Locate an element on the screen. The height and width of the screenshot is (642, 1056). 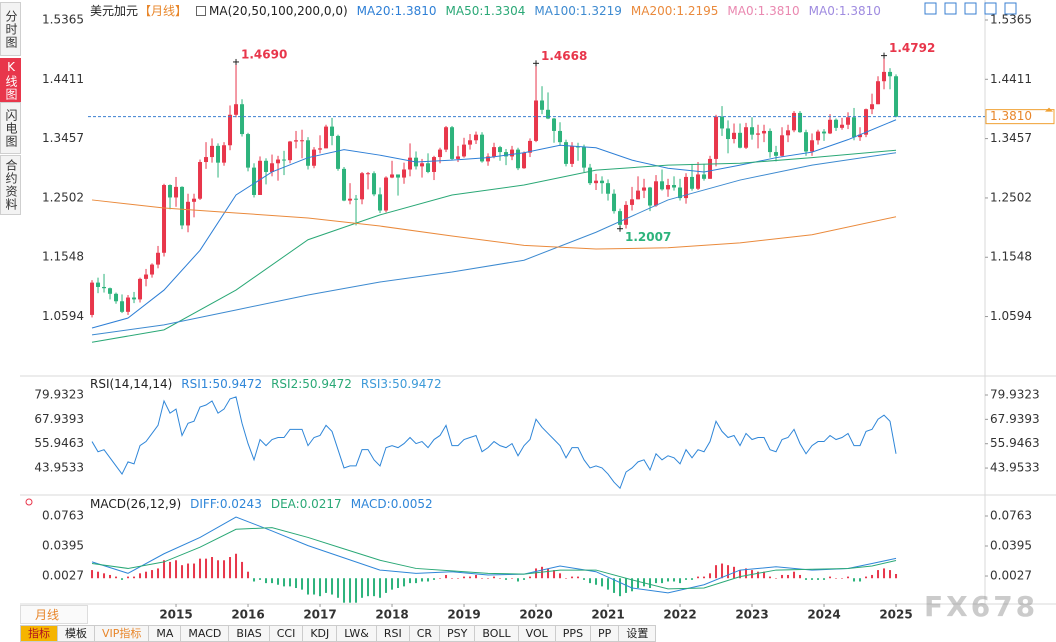
icon-expand is located at coordinates (930, 8).